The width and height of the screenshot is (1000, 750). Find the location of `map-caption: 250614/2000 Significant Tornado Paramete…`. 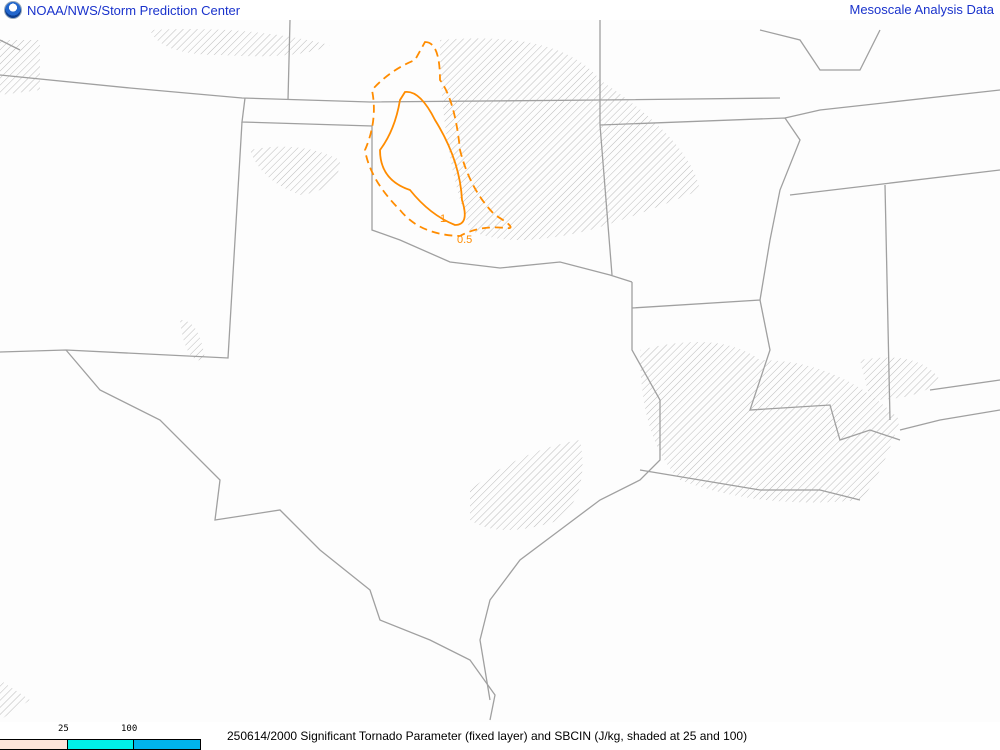

map-caption: 250614/2000 Significant Tornado Paramete… is located at coordinates (487, 736).